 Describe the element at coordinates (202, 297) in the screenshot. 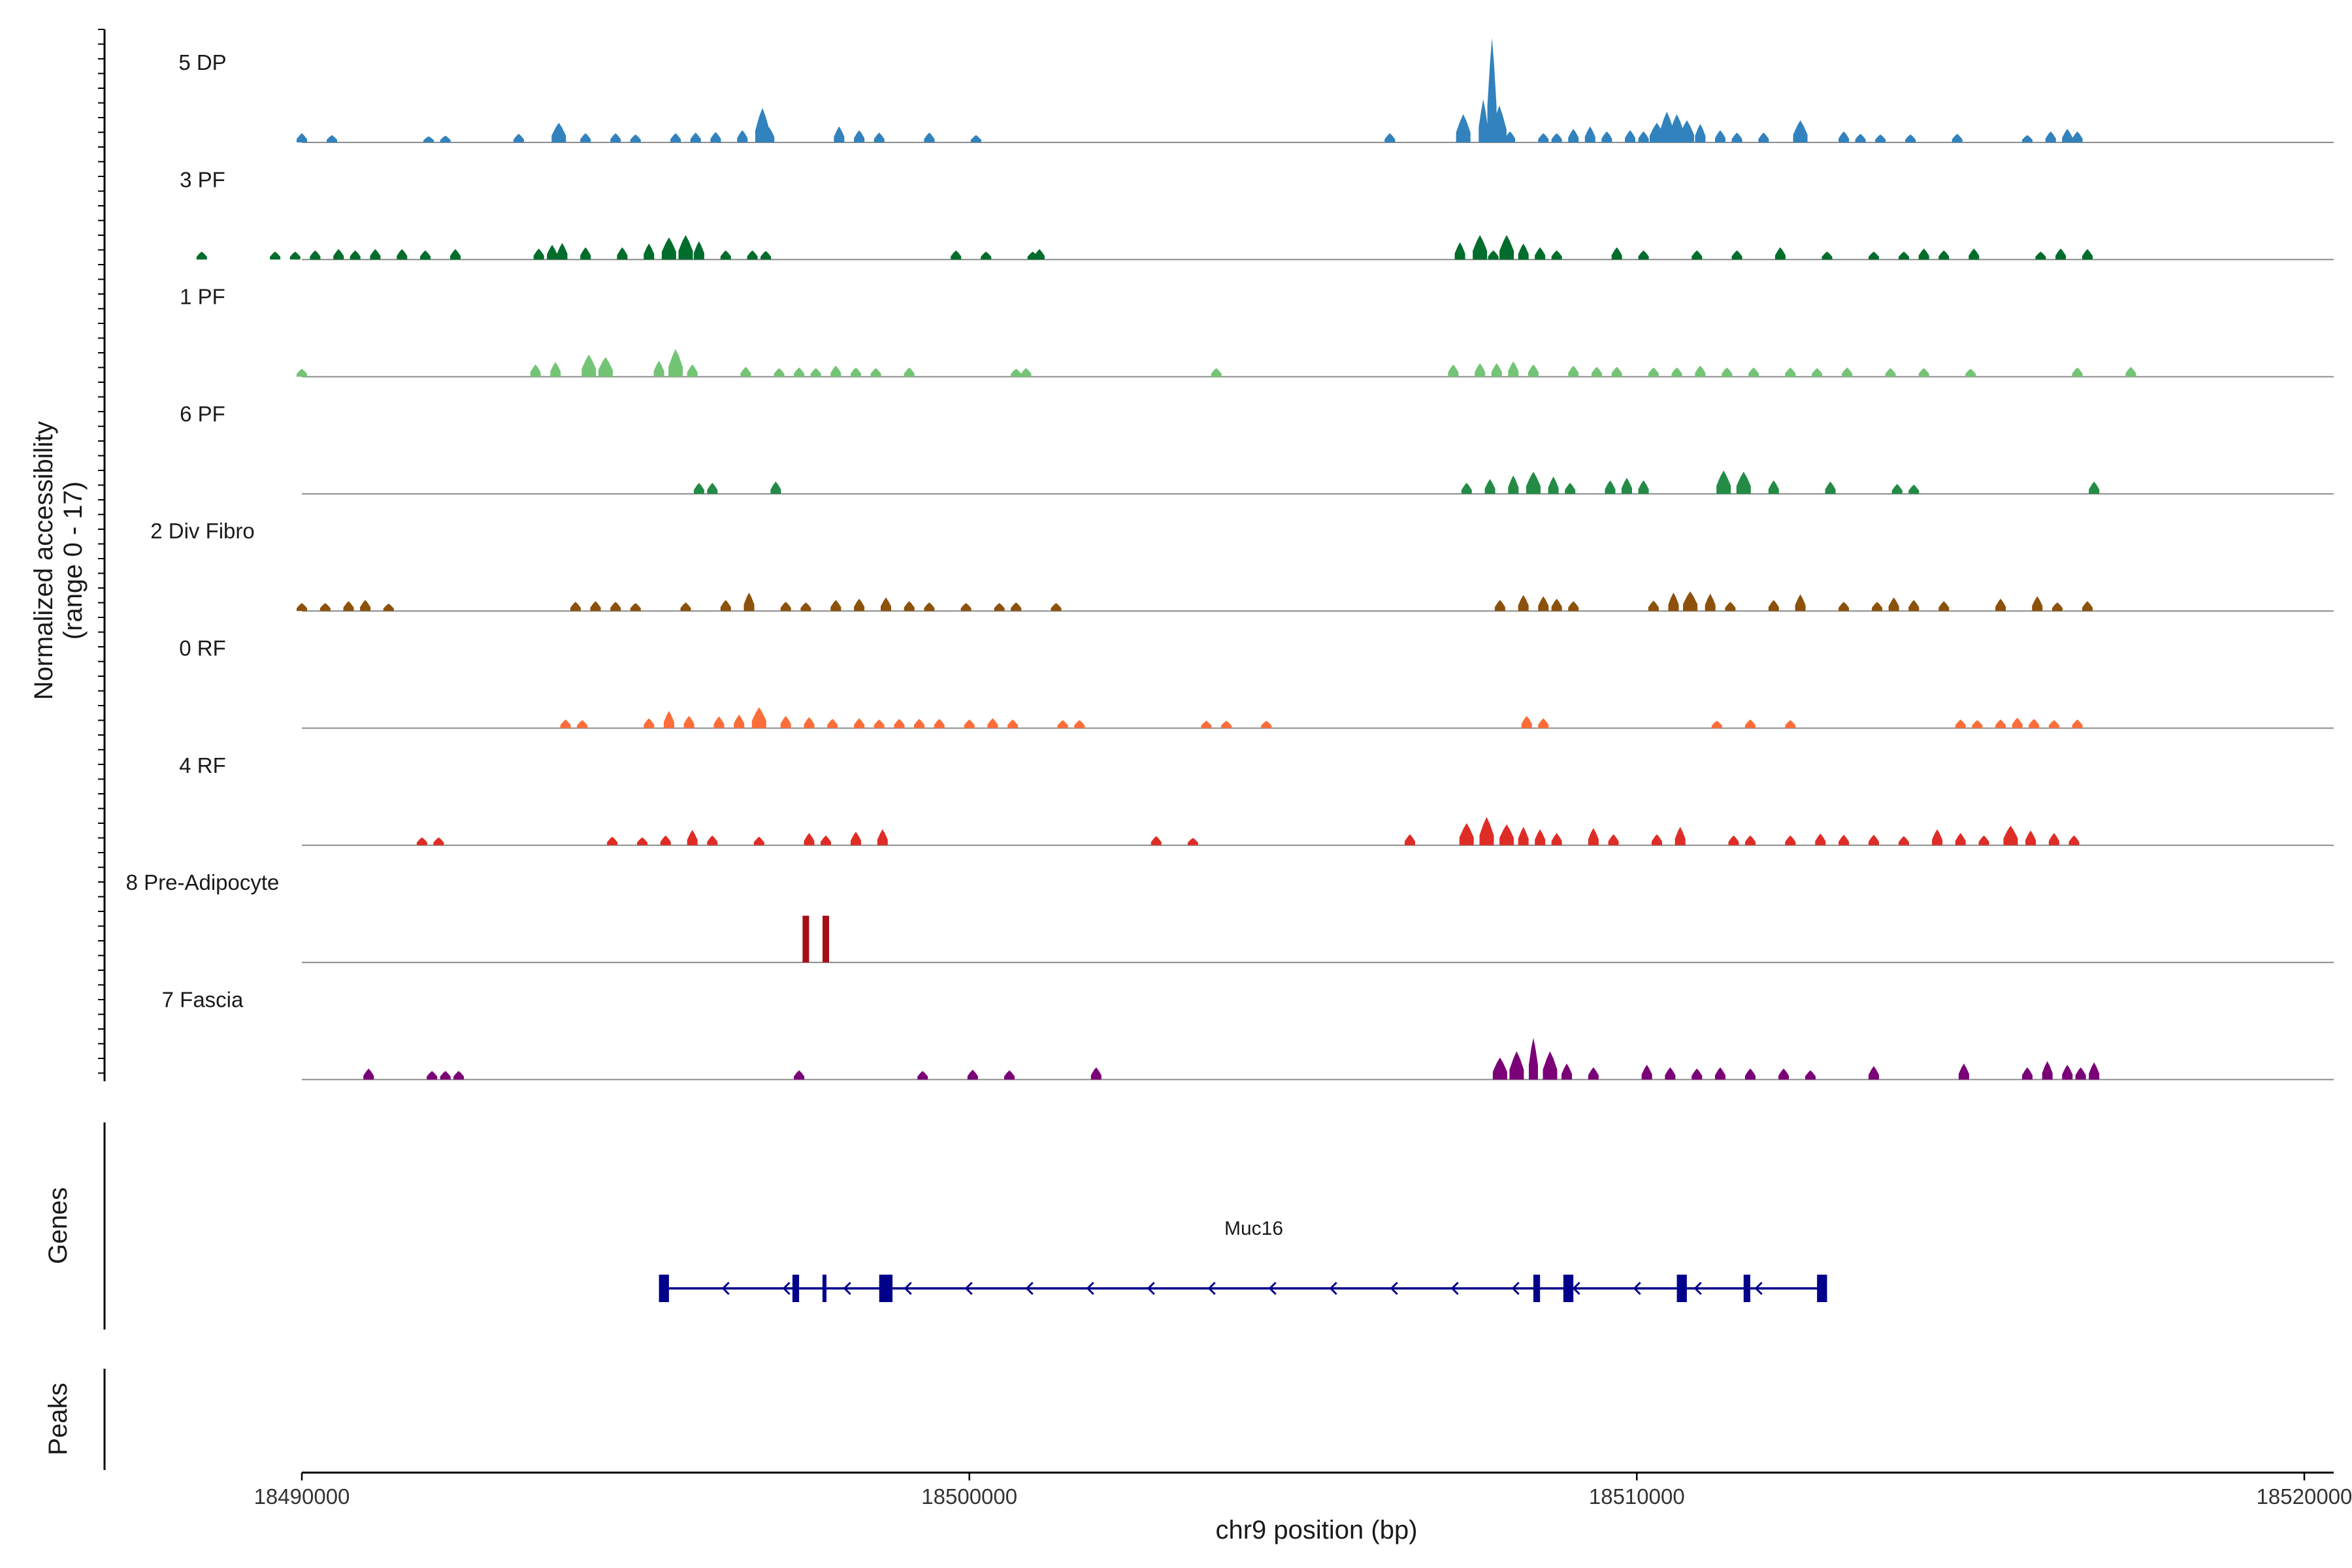

I see `track-label: 1 PF` at that location.